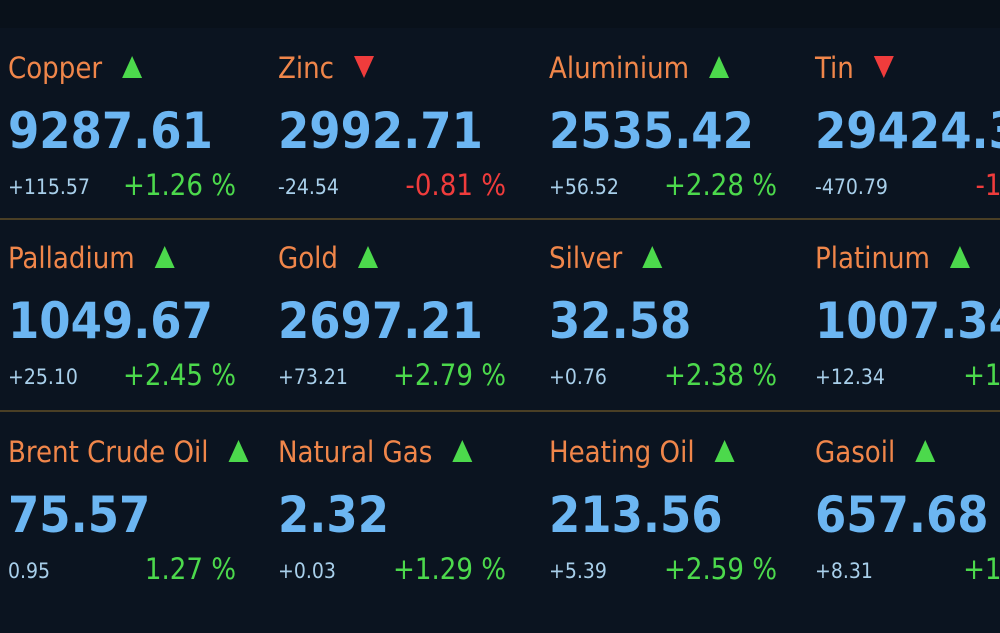 Image resolution: width=1000 pixels, height=633 pixels. I want to click on price: 1007.34, so click(907, 321).